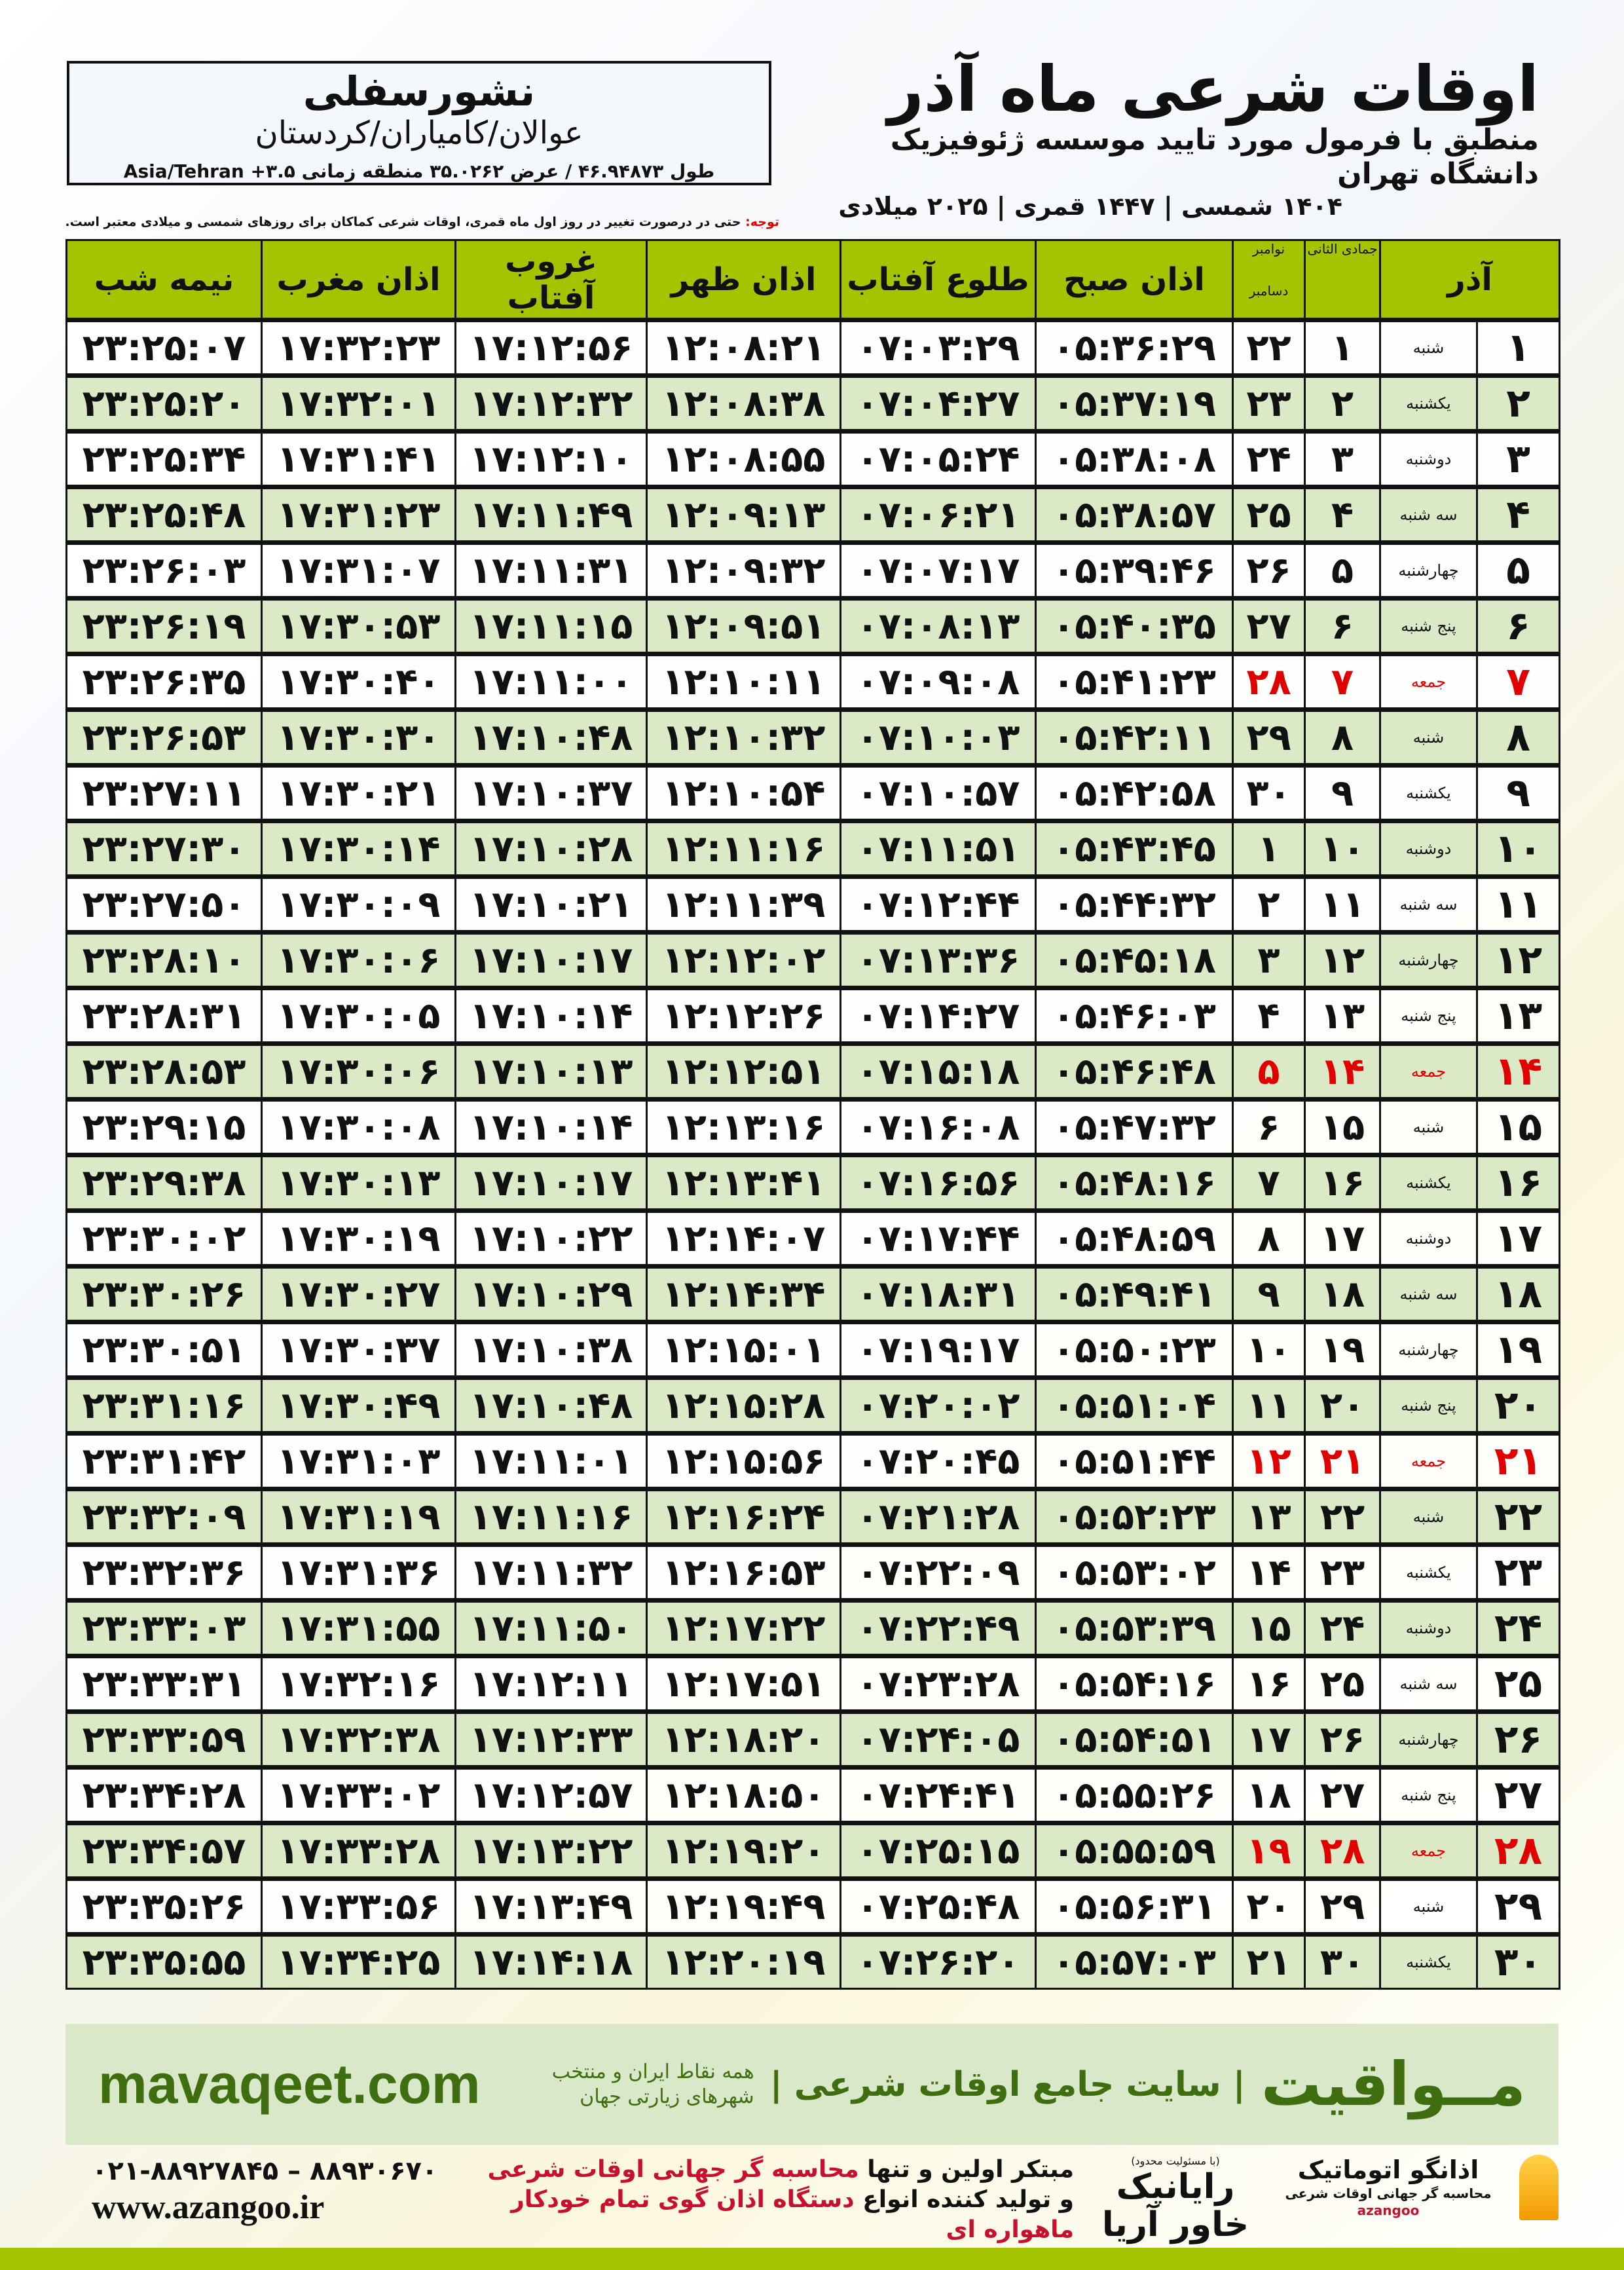 The width and height of the screenshot is (1624, 2270). Describe the element at coordinates (1342, 792) in the screenshot. I see `cell-jumada: ۹` at that location.